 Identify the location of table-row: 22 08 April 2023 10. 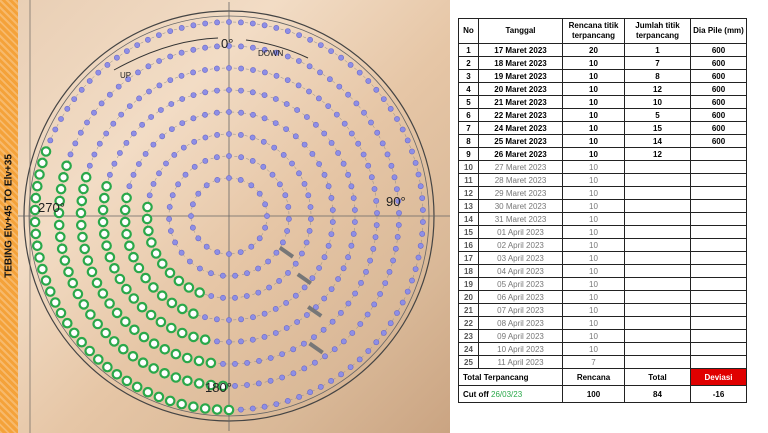
(602, 323).